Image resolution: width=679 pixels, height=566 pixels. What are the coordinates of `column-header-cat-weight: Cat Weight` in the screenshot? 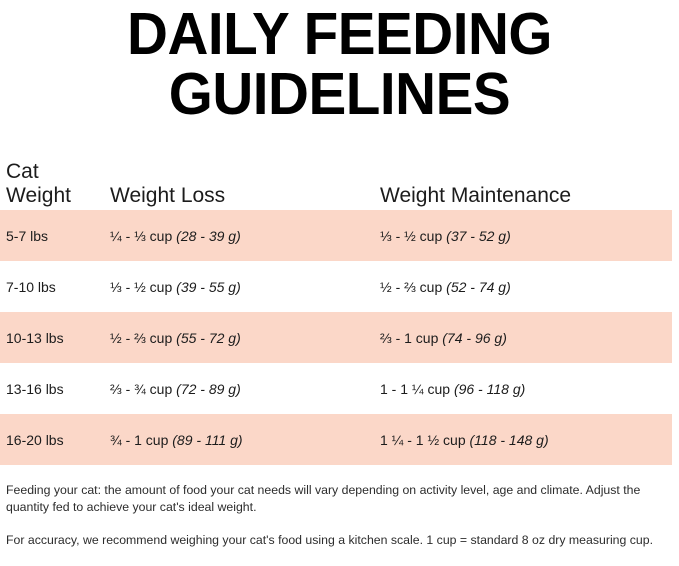 It's located at (55, 185).